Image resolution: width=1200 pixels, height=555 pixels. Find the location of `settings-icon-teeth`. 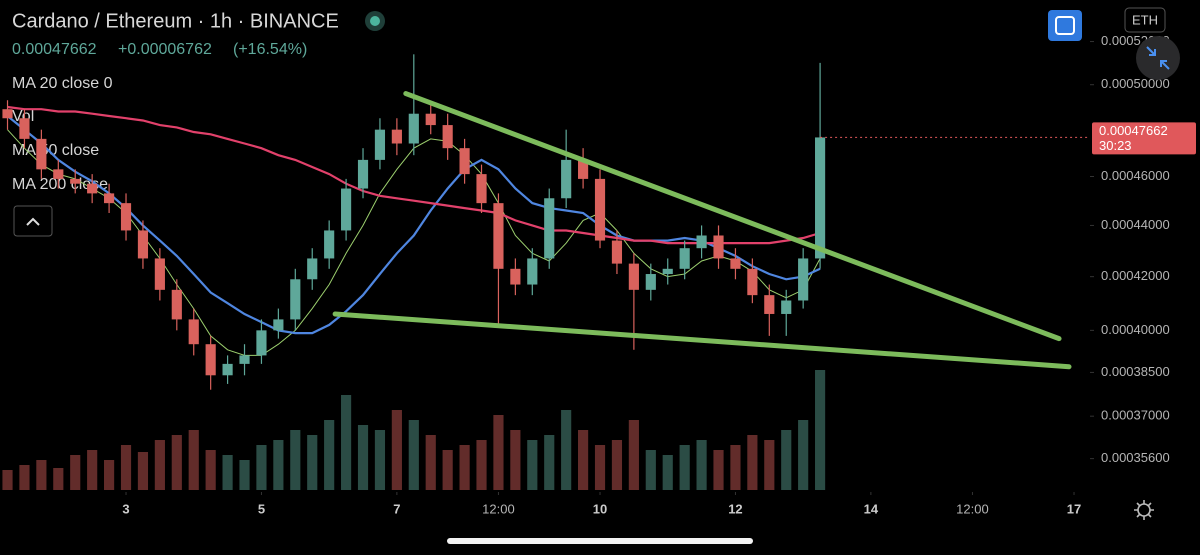

settings-icon-teeth is located at coordinates (1144, 510).